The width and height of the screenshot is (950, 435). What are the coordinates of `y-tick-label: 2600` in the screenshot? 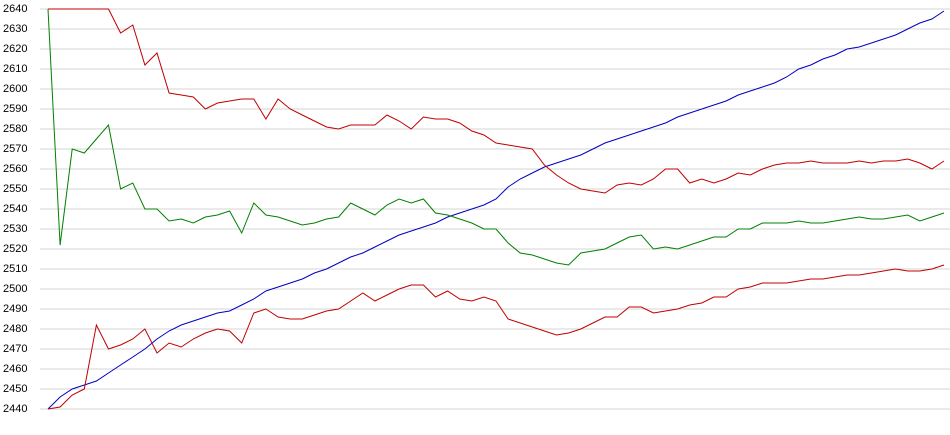 It's located at (15, 89).